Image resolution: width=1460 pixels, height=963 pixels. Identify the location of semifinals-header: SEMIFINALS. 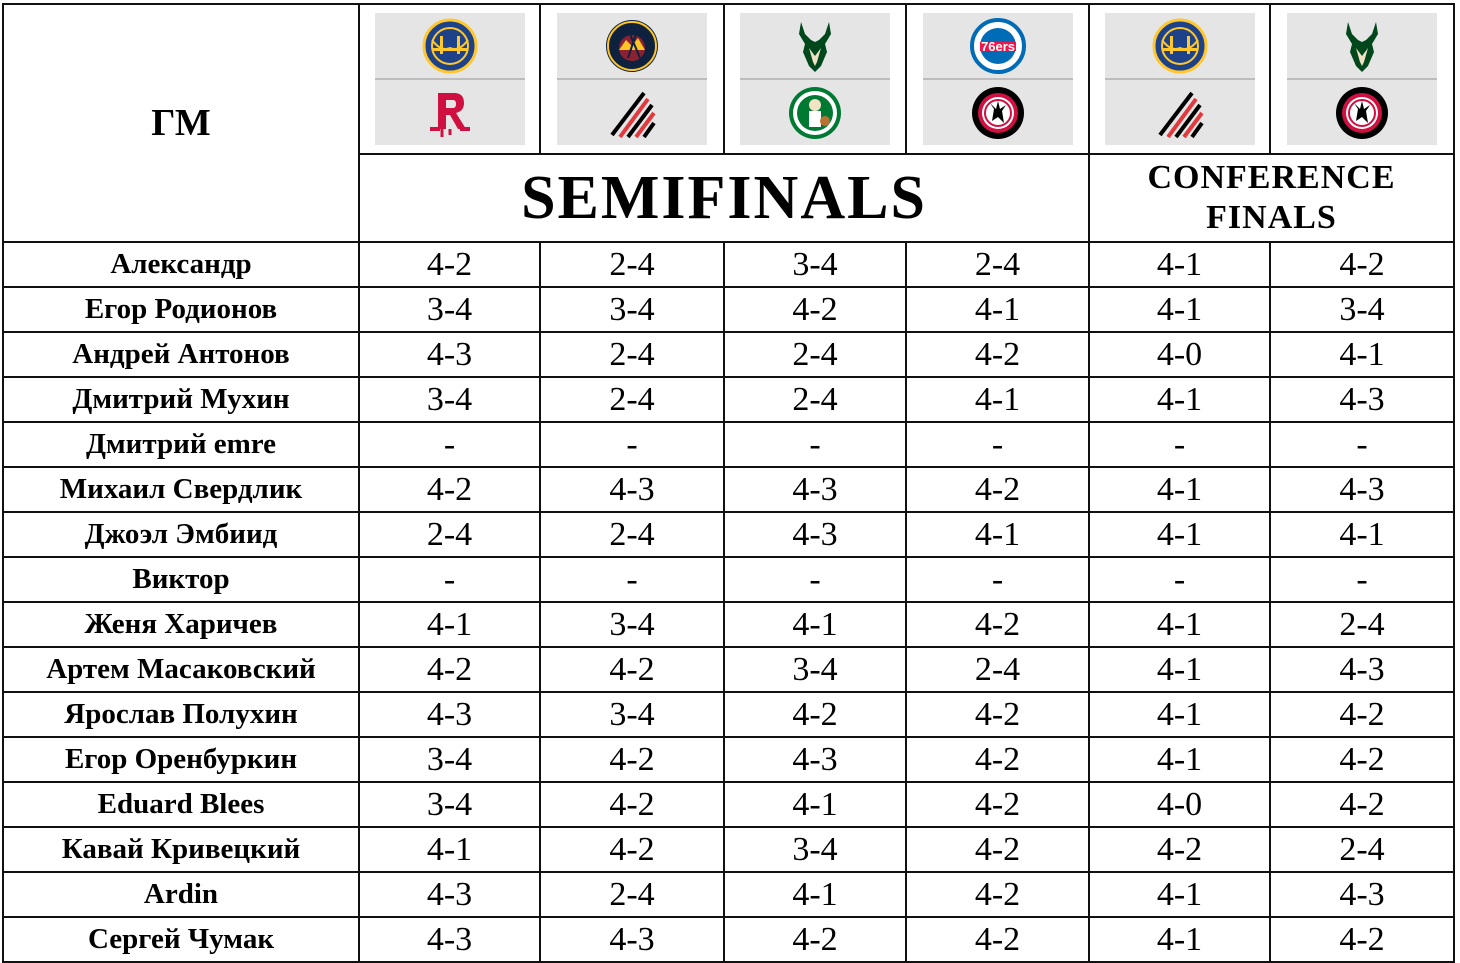
(724, 198).